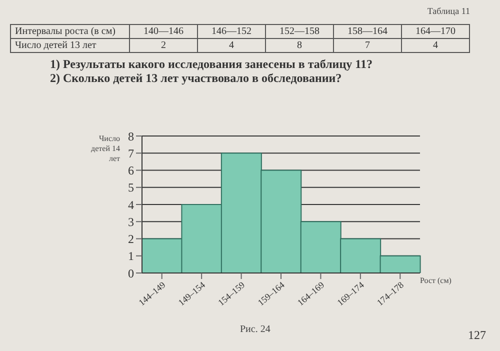 This screenshot has width=500, height=351. What do you see at coordinates (131, 256) in the screenshot?
I see `y-tick-label: 1` at bounding box center [131, 256].